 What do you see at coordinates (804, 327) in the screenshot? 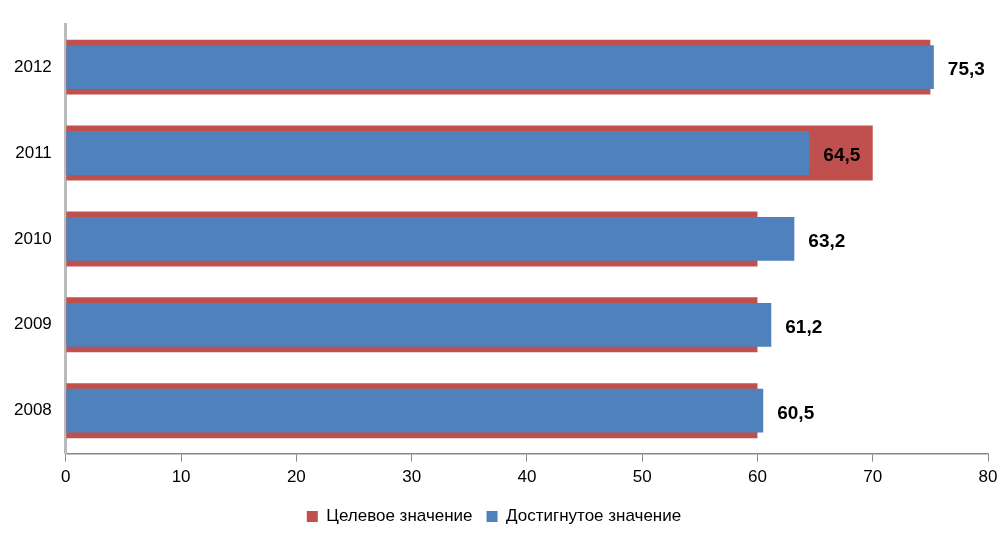
I see `data-label: 61,2` at bounding box center [804, 327].